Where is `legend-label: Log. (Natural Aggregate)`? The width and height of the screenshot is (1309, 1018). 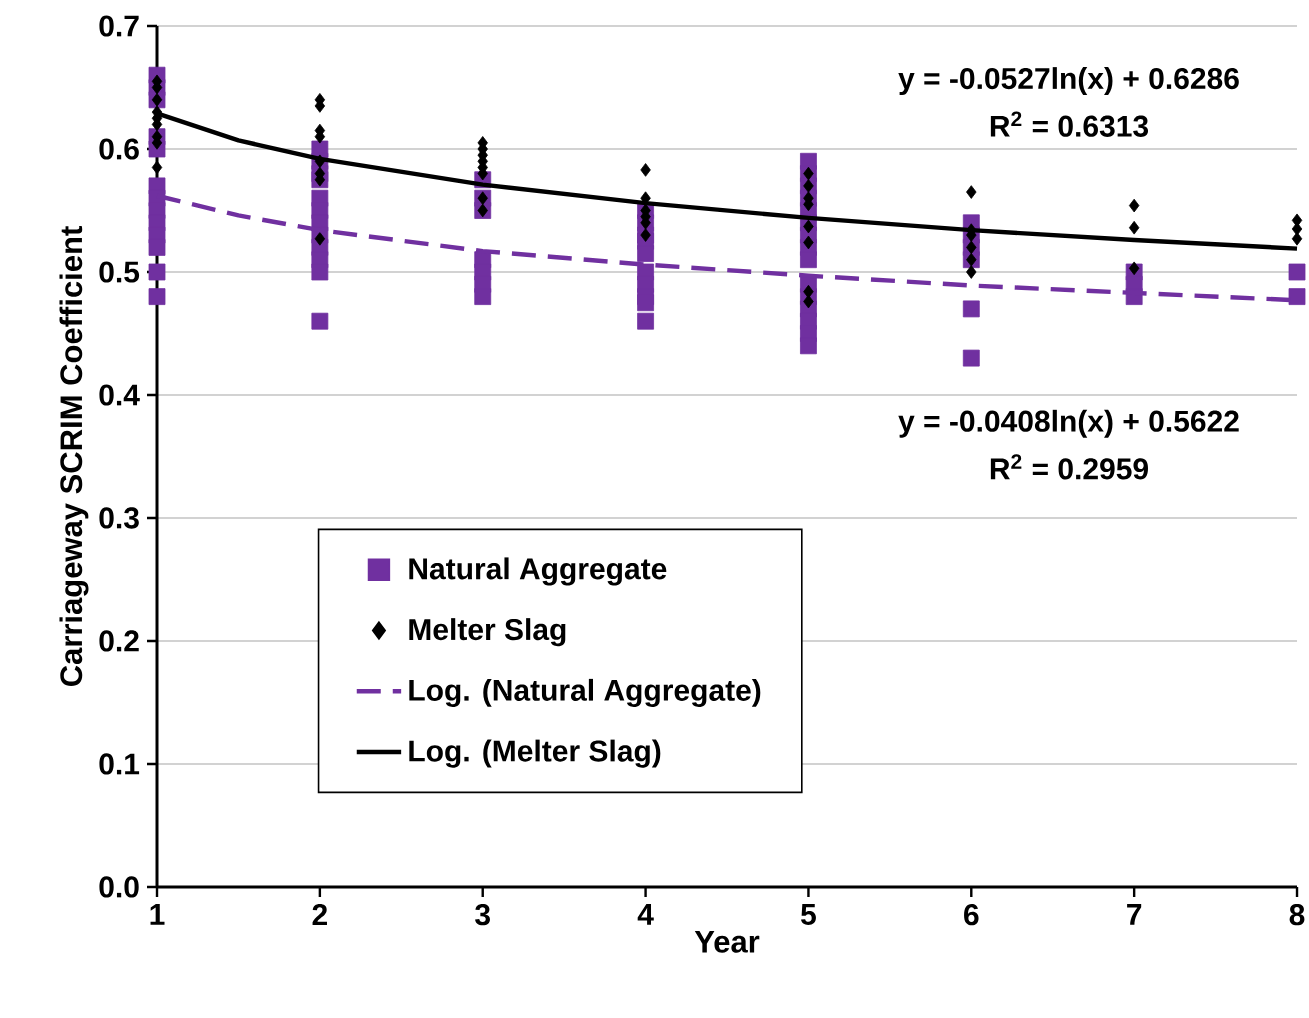
legend-label: Log. (Natural Aggregate) is located at coordinates (585, 692).